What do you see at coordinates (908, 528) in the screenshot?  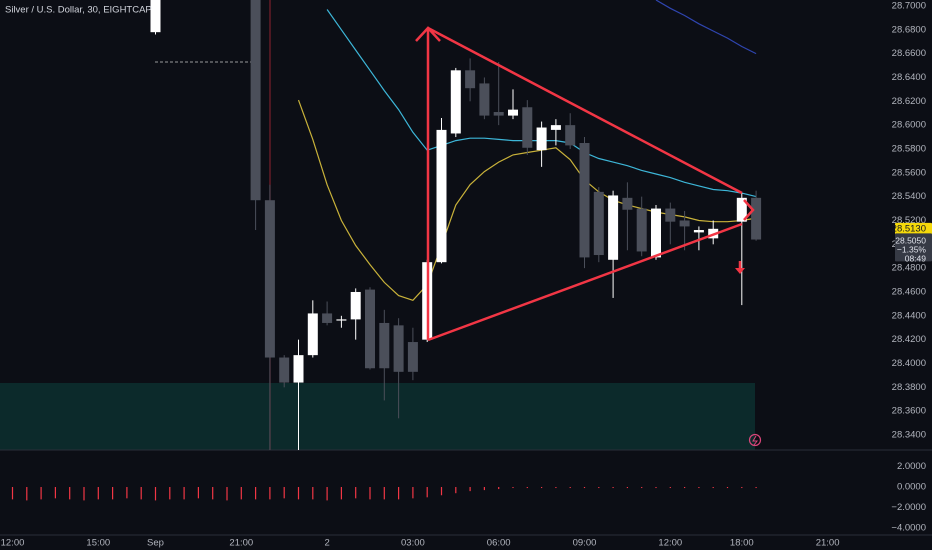 I see `indicator-tick-label: −4.0000` at bounding box center [908, 528].